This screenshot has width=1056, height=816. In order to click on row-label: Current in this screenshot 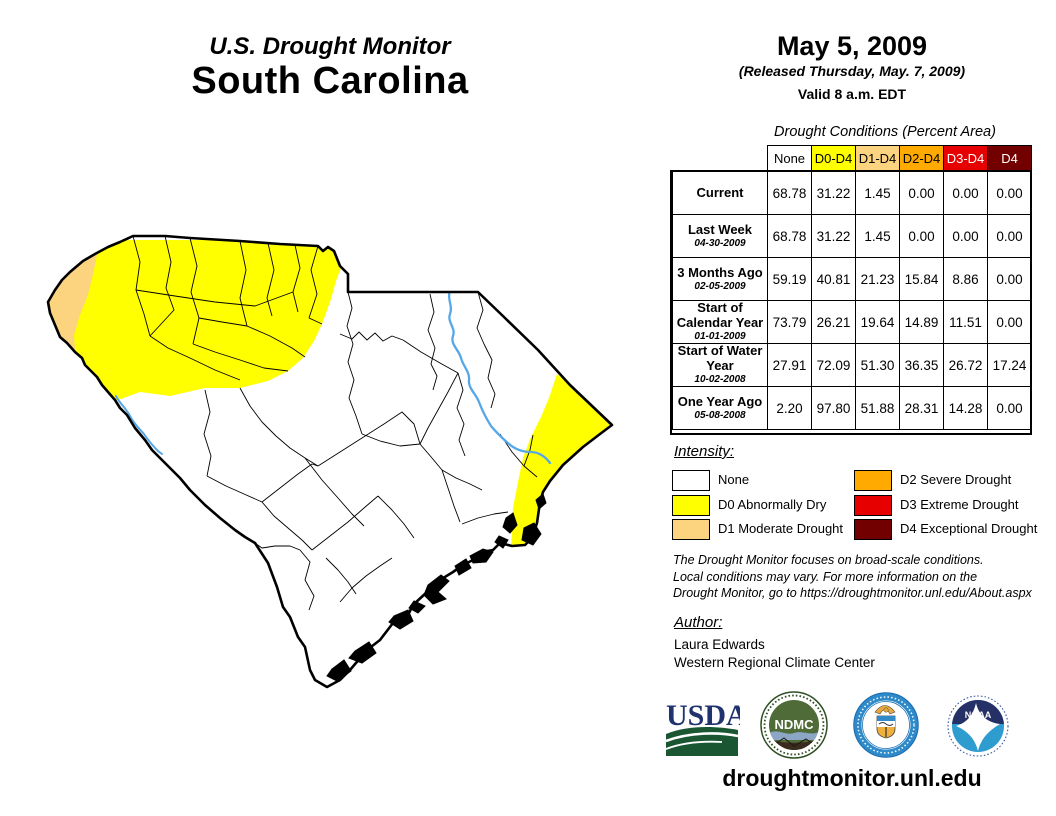, I will do `click(720, 193)`.